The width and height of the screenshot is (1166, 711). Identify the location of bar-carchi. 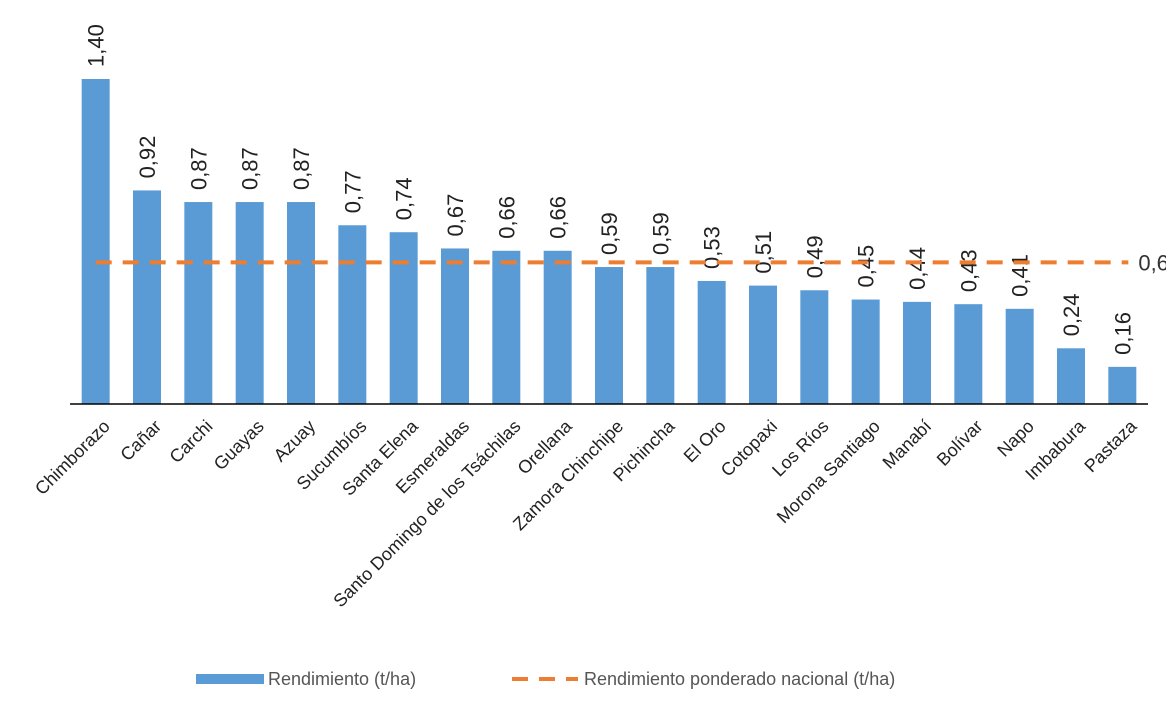
(198, 303).